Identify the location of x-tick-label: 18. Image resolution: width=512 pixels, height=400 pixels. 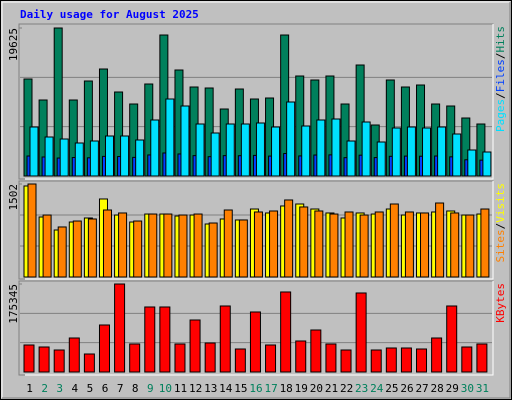
(286, 388).